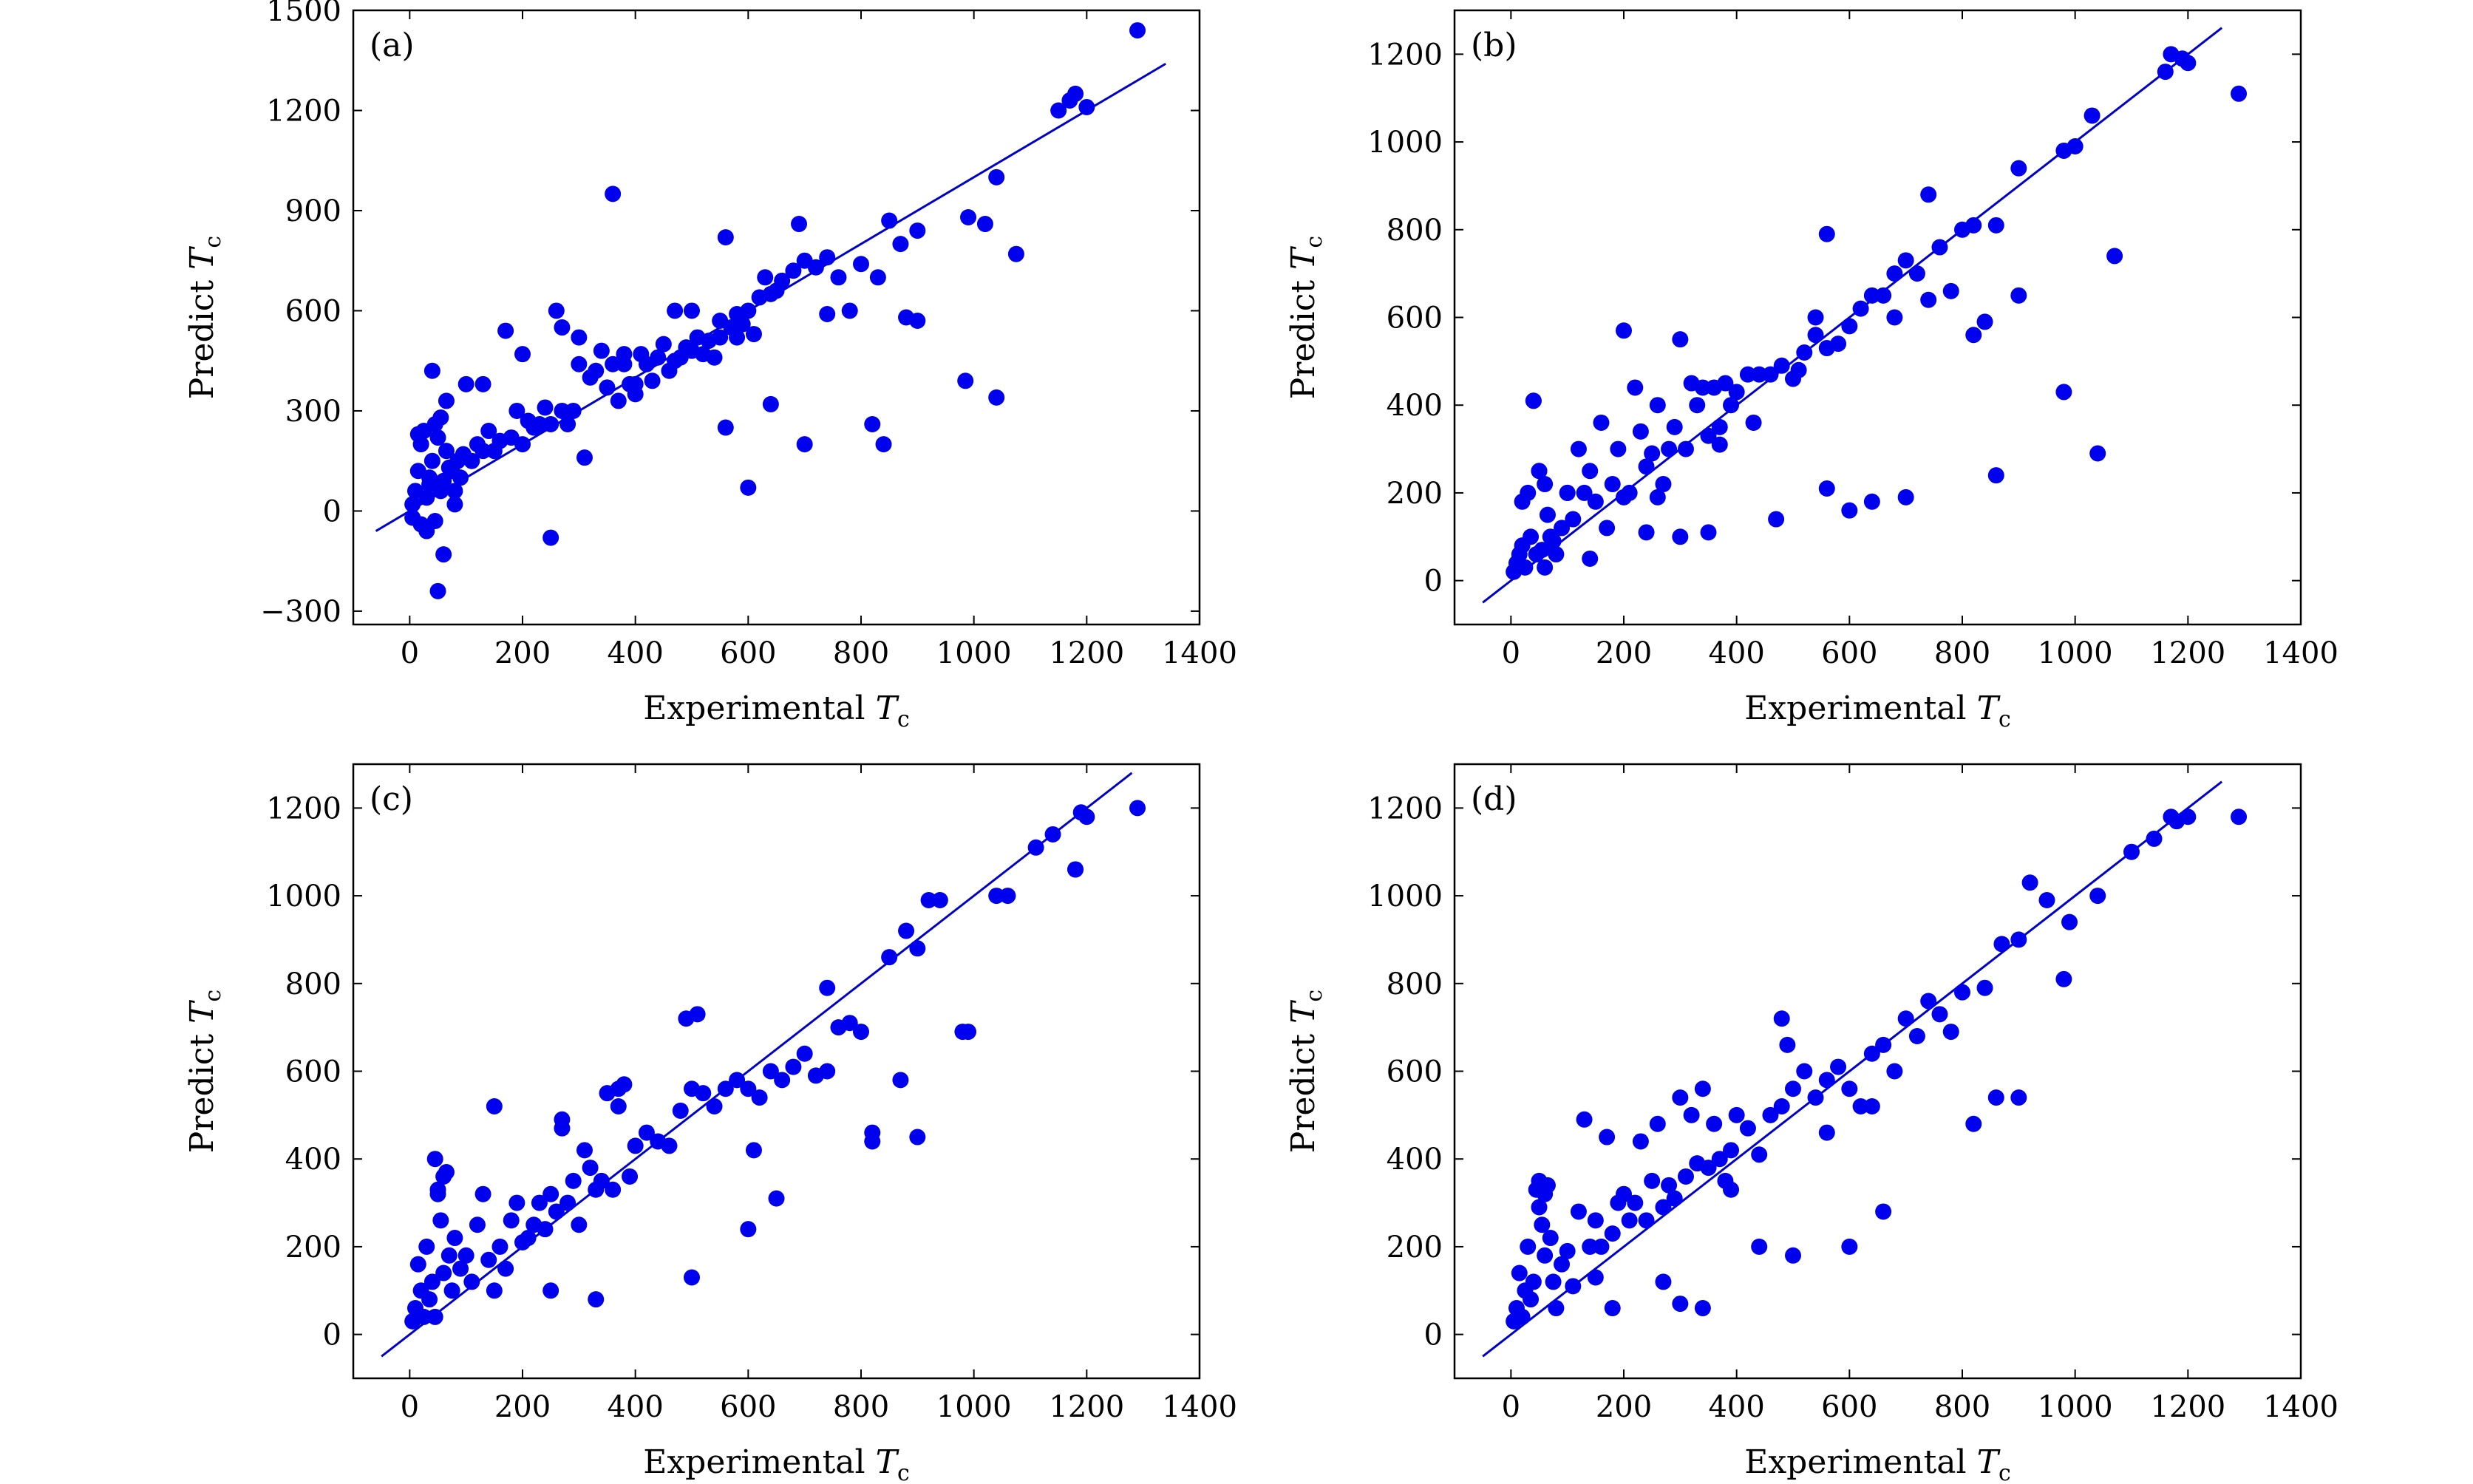 Image resolution: width=2473 pixels, height=1484 pixels. What do you see at coordinates (1405, 809) in the screenshot?
I see `y-tick-label: 1200` at bounding box center [1405, 809].